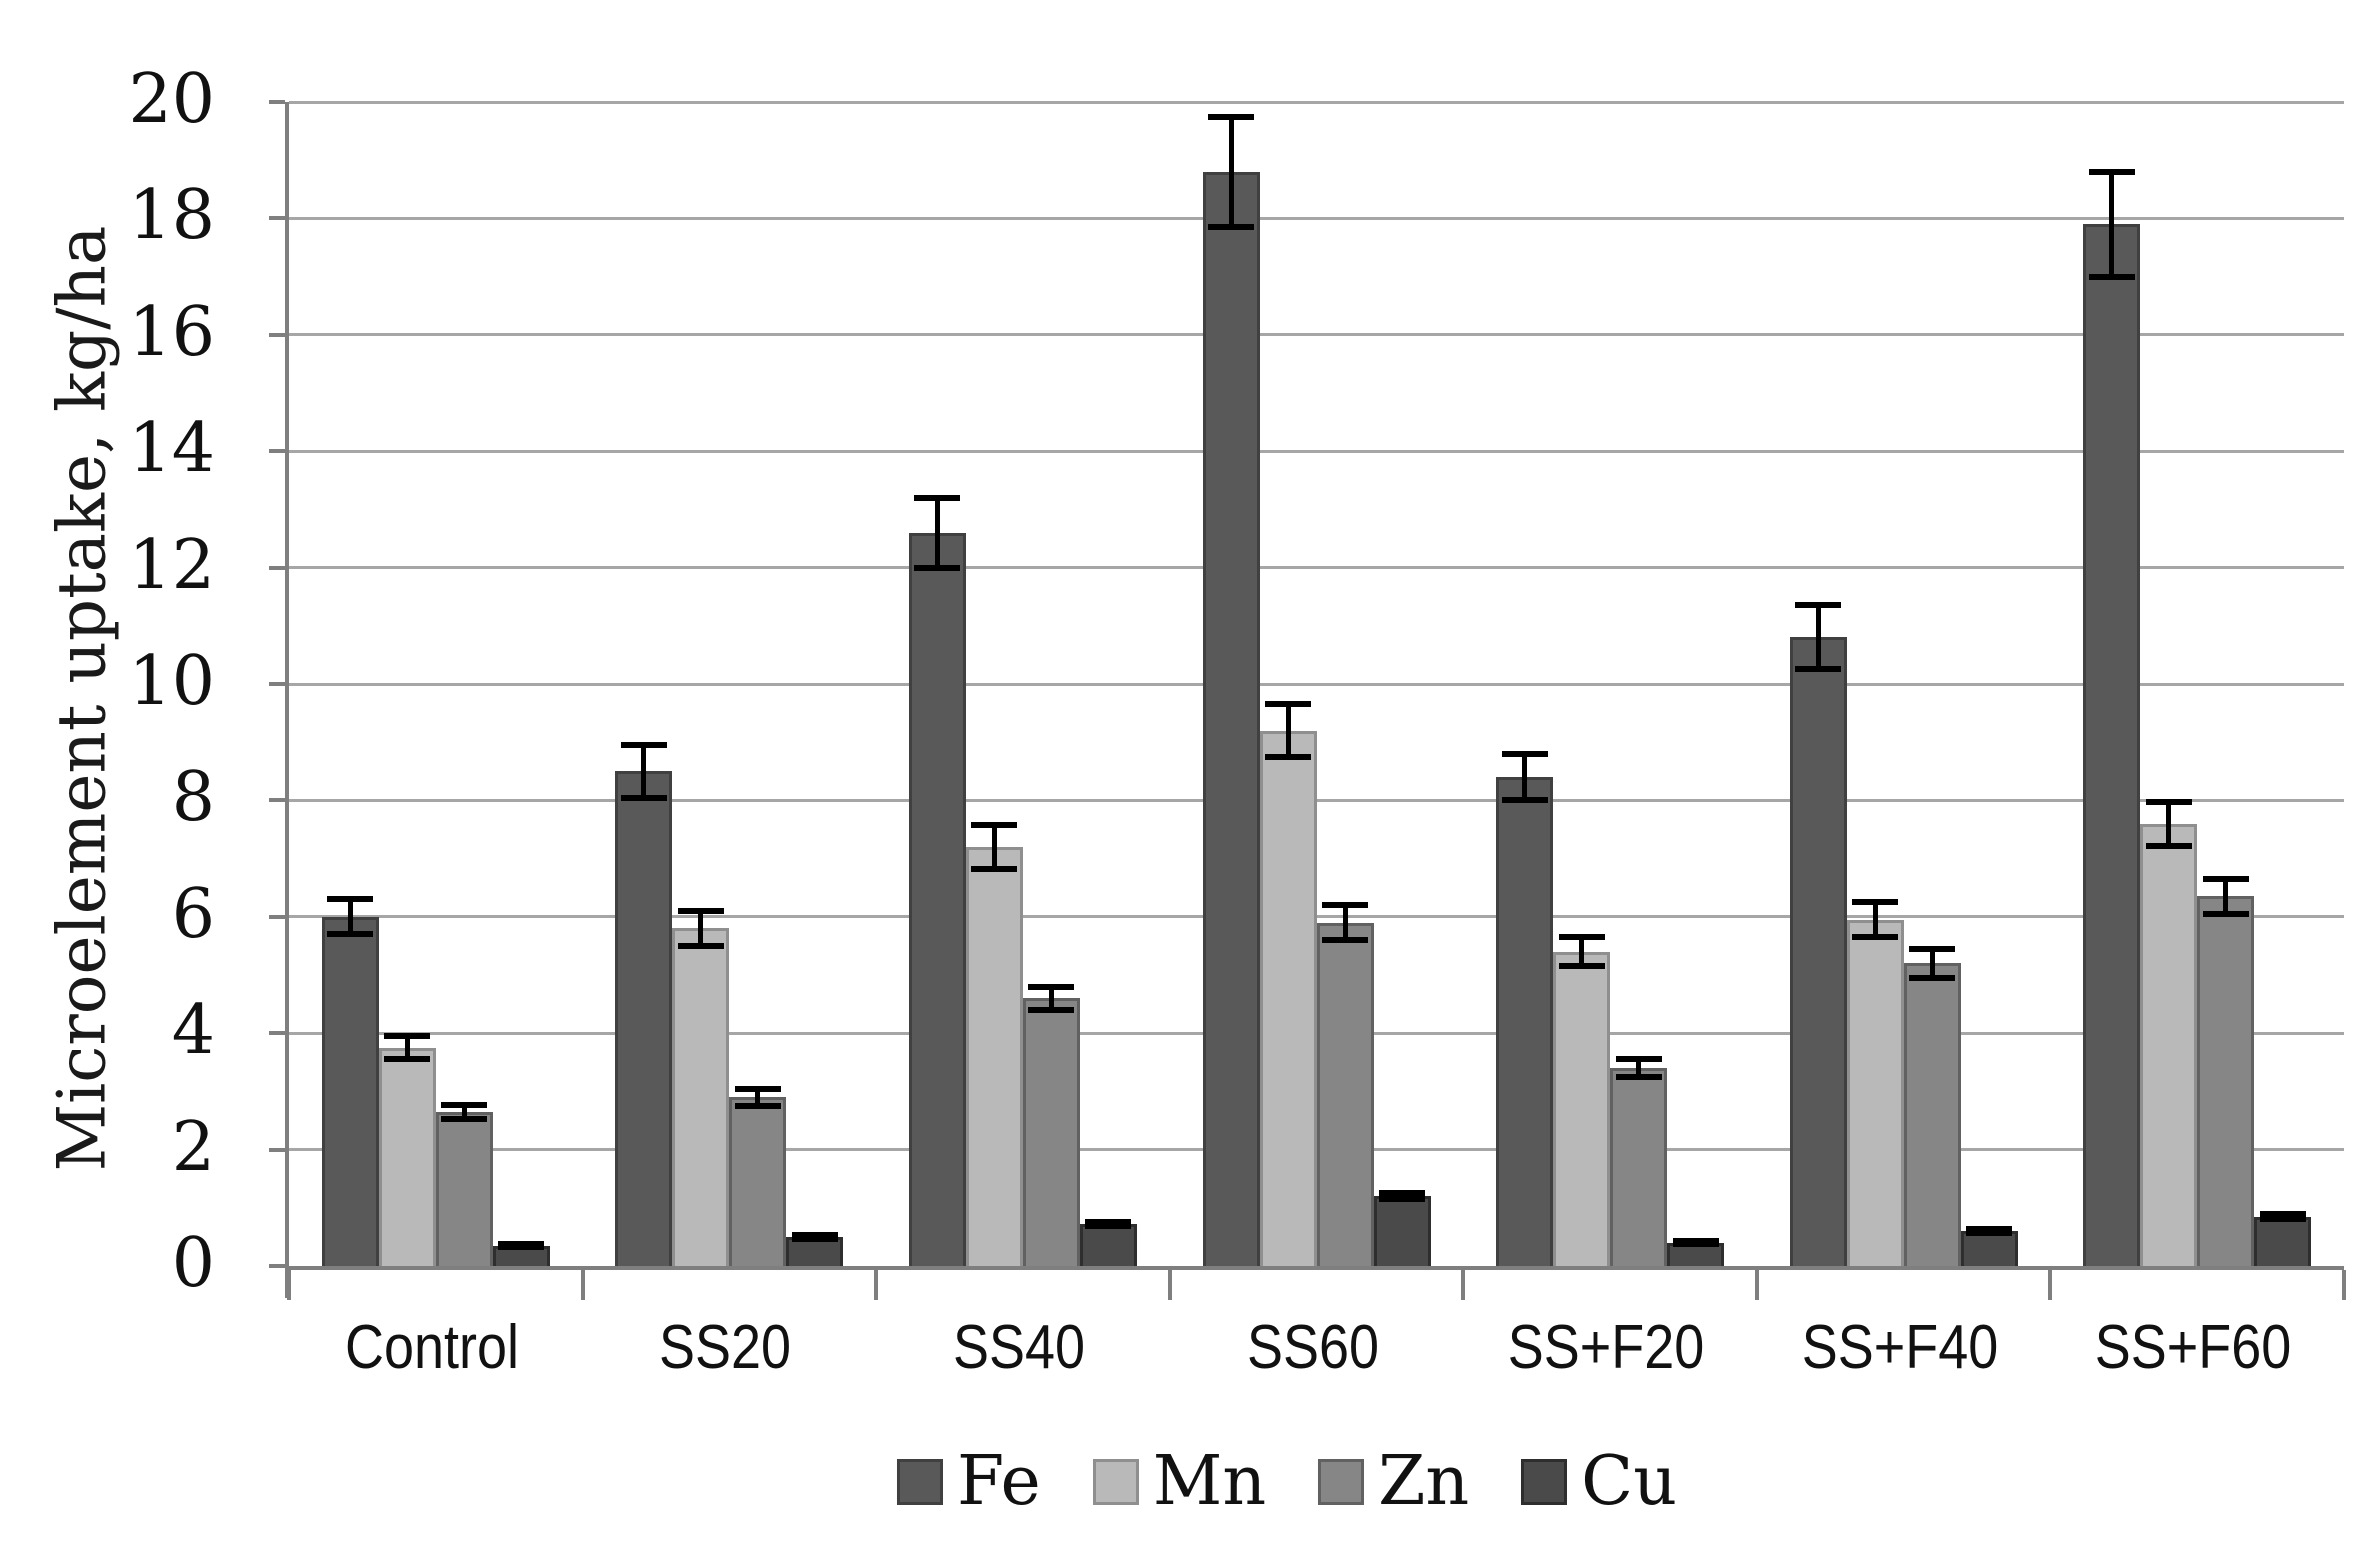 The height and width of the screenshot is (1544, 2368). Describe the element at coordinates (193, 1263) in the screenshot. I see `y-tick-label-0: 0` at that location.